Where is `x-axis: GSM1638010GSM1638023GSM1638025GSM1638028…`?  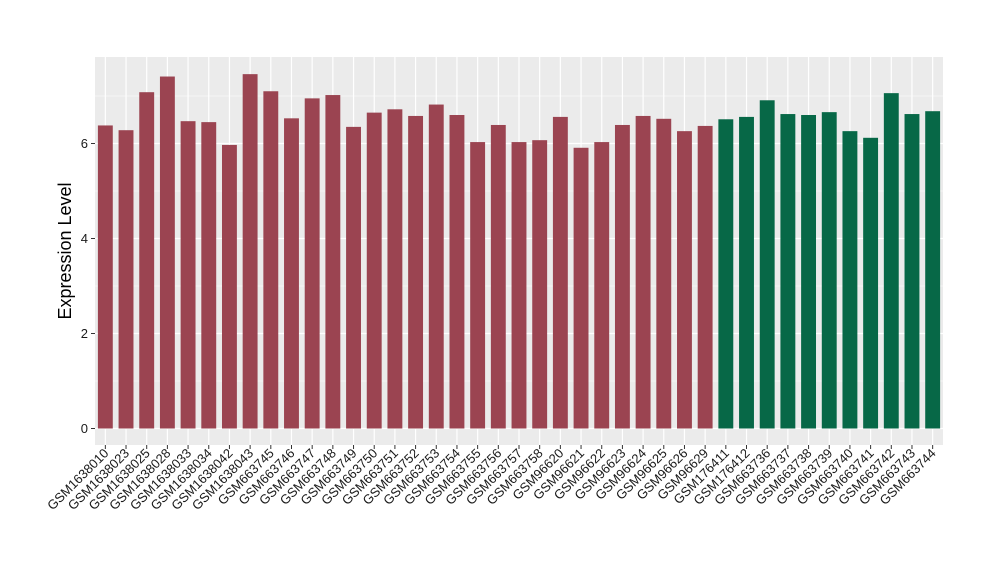
x-axis: GSM1638010GSM1638023GSM1638025GSM1638028… is located at coordinates (491, 479).